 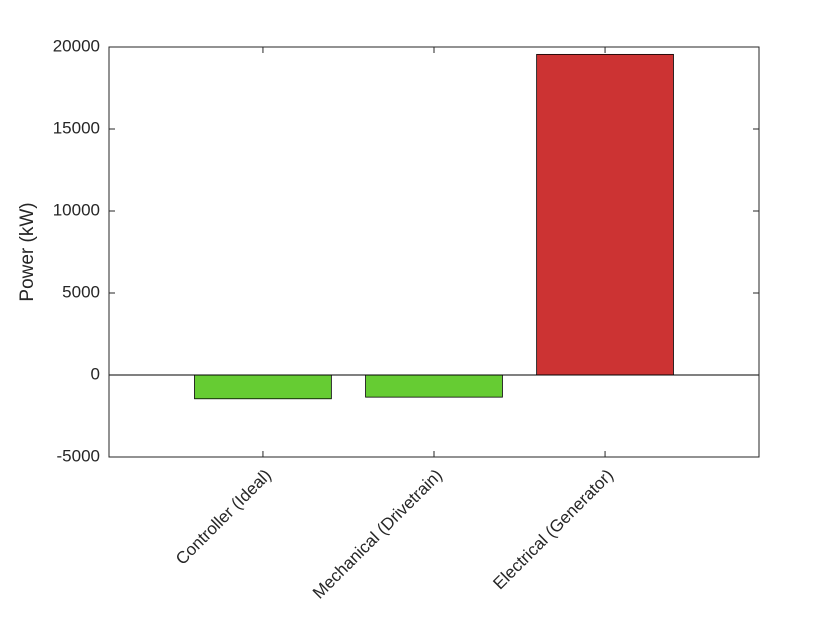 I want to click on y-tick-label: 20000, so click(x=76, y=45).